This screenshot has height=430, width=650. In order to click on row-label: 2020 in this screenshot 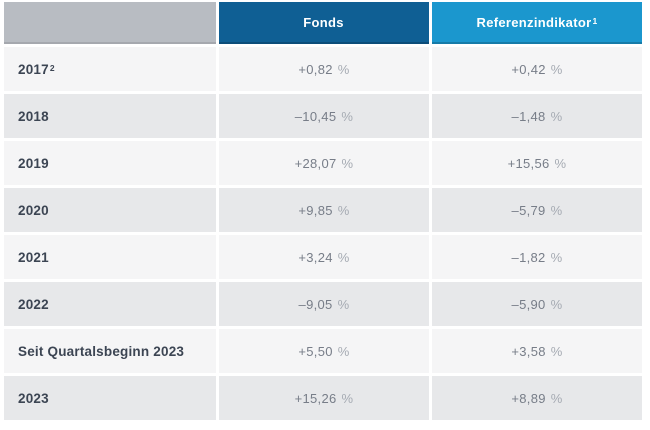, I will do `click(33, 210)`.